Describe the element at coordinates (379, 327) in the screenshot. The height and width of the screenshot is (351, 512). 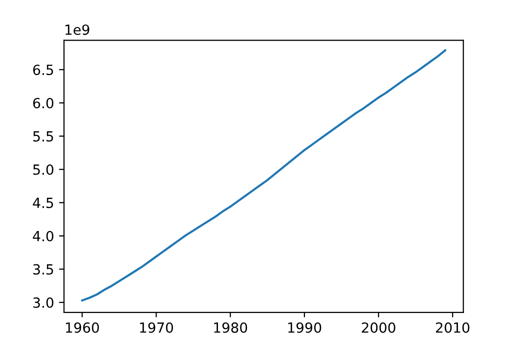
I see `x-tick-label: 2000` at that location.